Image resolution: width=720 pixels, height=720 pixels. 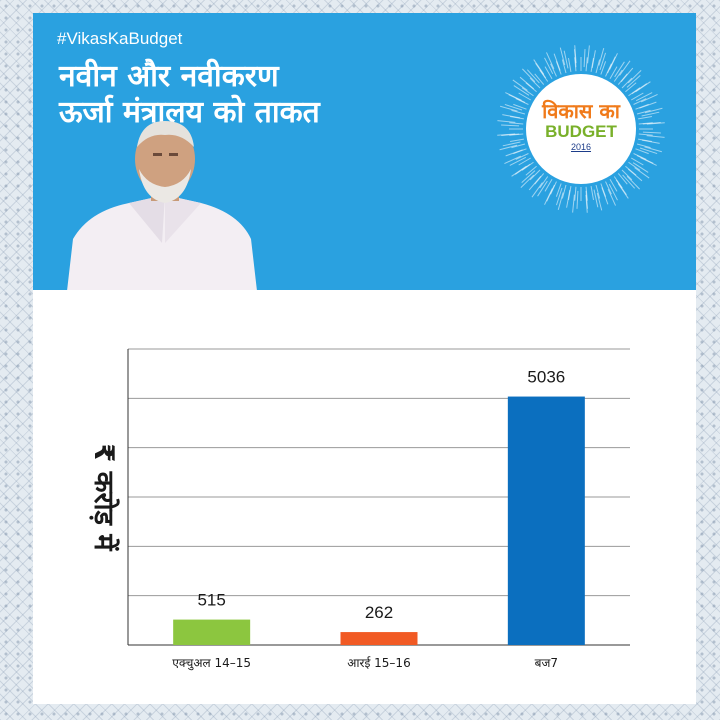 I want to click on budget-logo: विकास का BUDGET 2016, so click(x=581, y=129).